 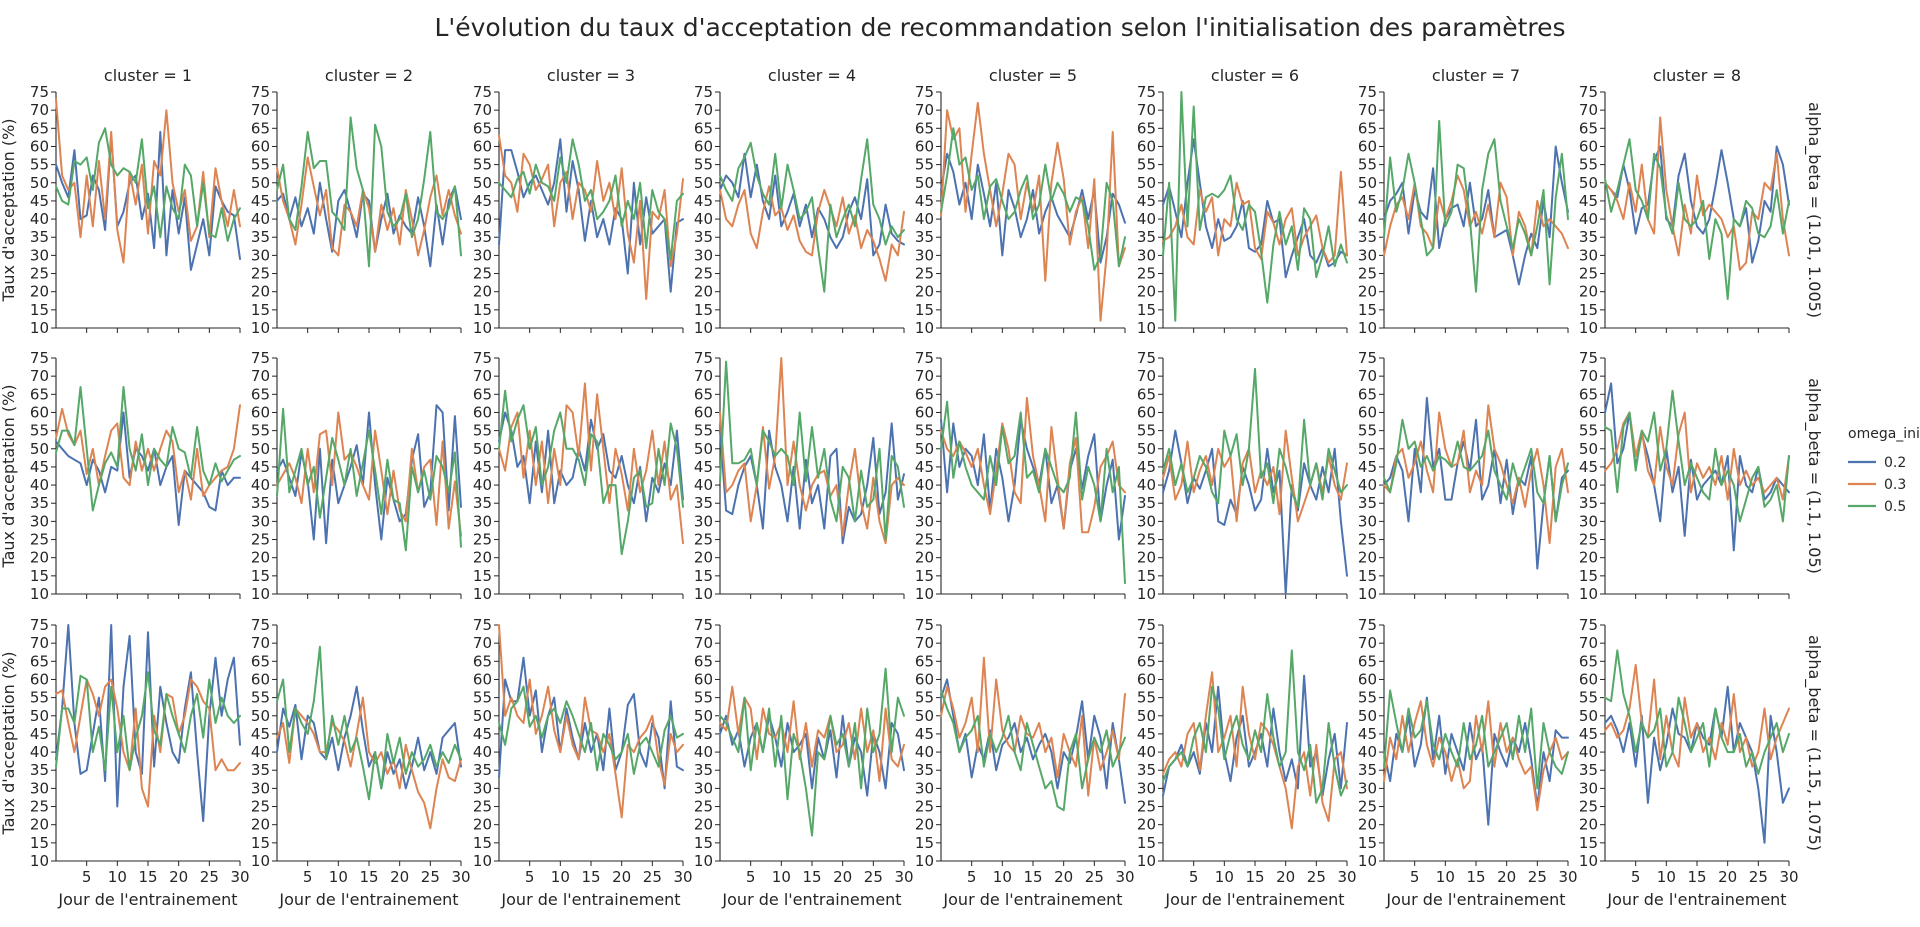 I want to click on column-title: cluster = 5, so click(x=1033, y=75).